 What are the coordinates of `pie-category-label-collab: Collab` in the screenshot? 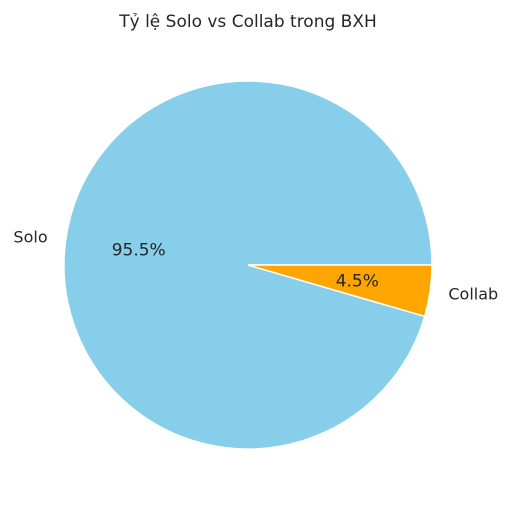 It's located at (473, 294).